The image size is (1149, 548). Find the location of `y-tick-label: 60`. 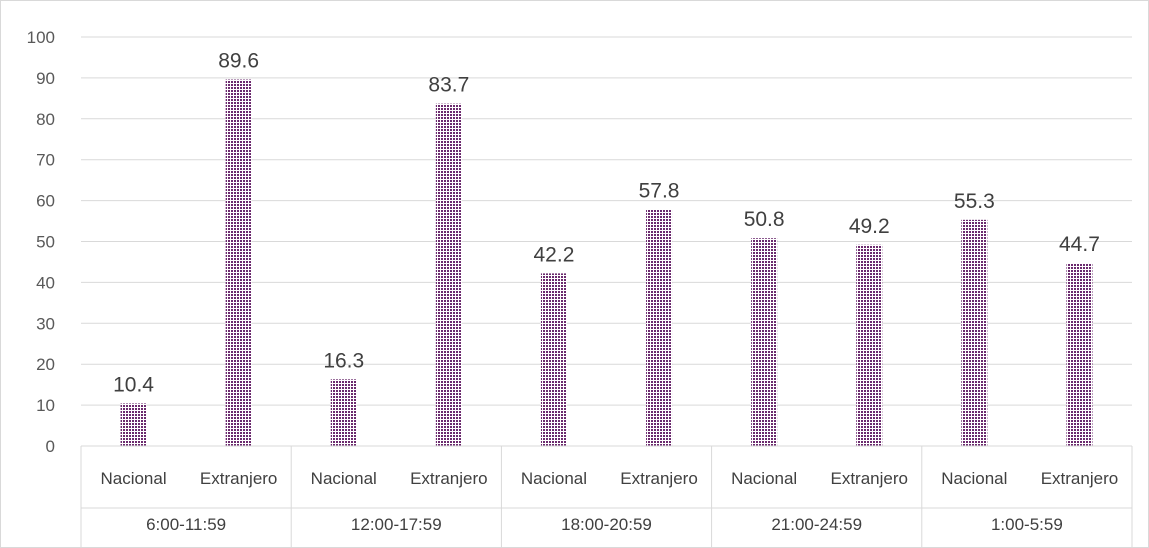

y-tick-label: 60 is located at coordinates (45, 201).